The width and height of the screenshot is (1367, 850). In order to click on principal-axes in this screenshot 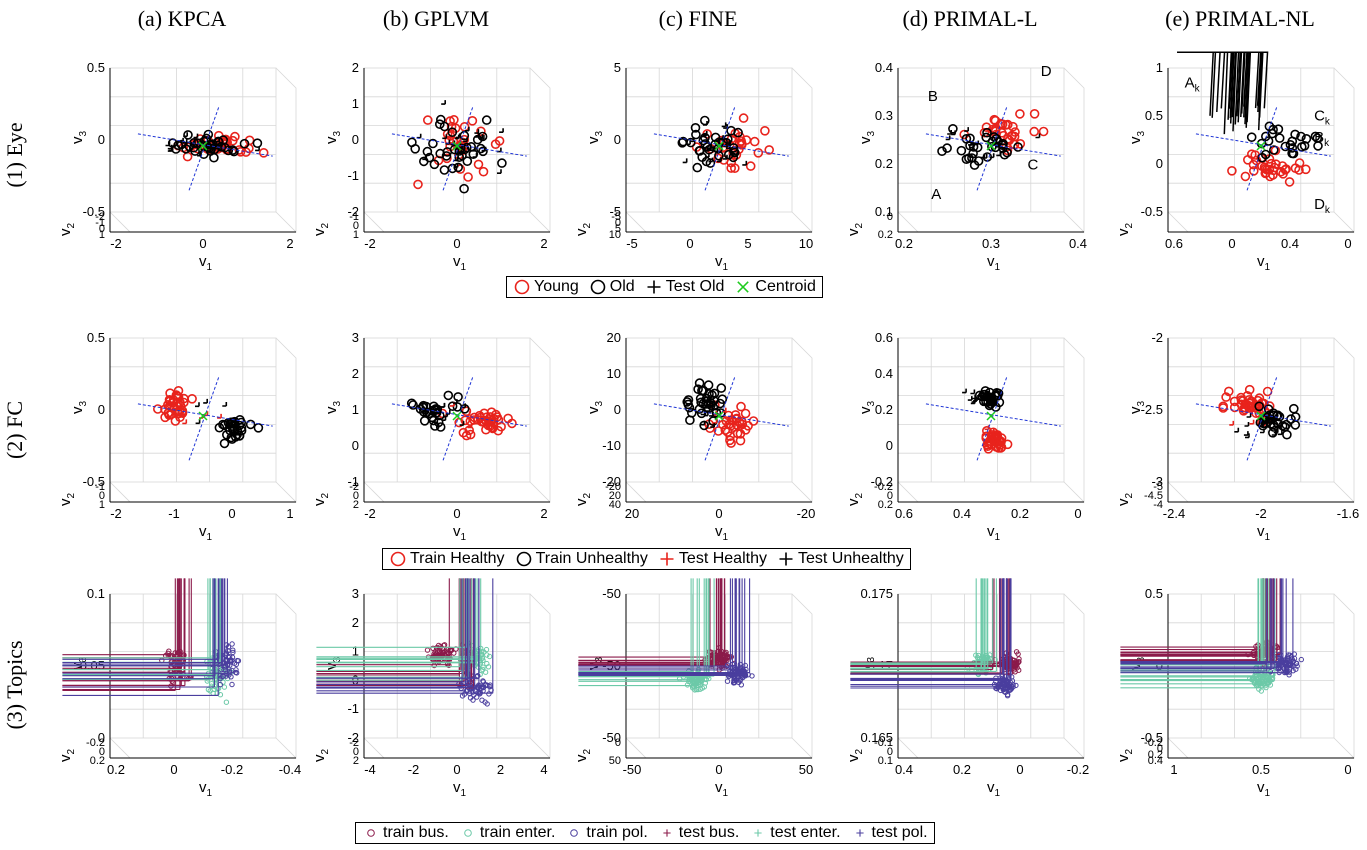, I will do `click(1263, 418)`.